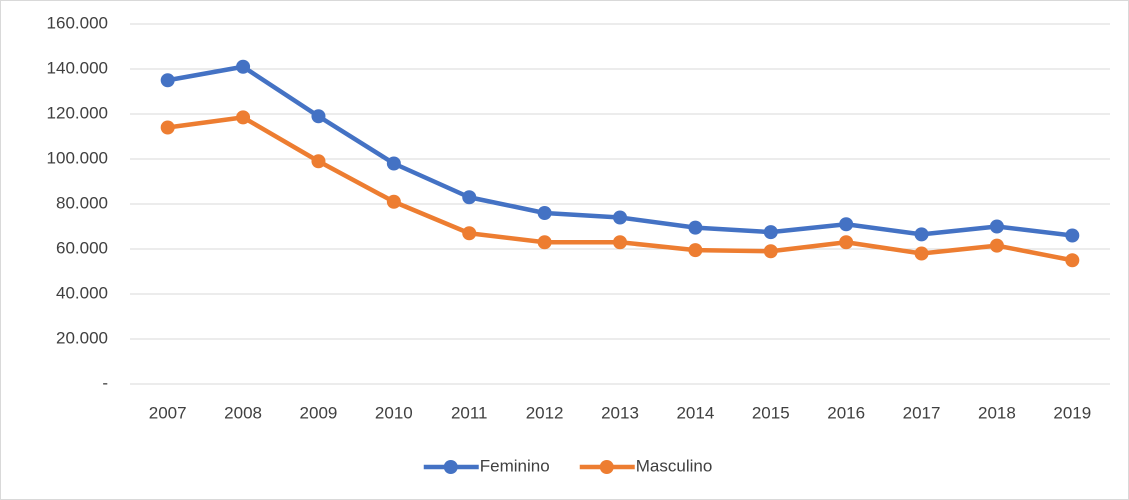 The height and width of the screenshot is (500, 1129). Describe the element at coordinates (243, 412) in the screenshot. I see `x-tick-label: 2008` at that location.